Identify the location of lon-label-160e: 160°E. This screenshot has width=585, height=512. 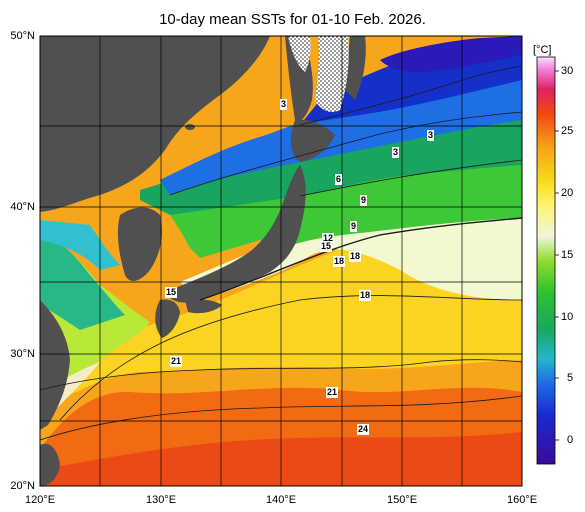
(522, 500).